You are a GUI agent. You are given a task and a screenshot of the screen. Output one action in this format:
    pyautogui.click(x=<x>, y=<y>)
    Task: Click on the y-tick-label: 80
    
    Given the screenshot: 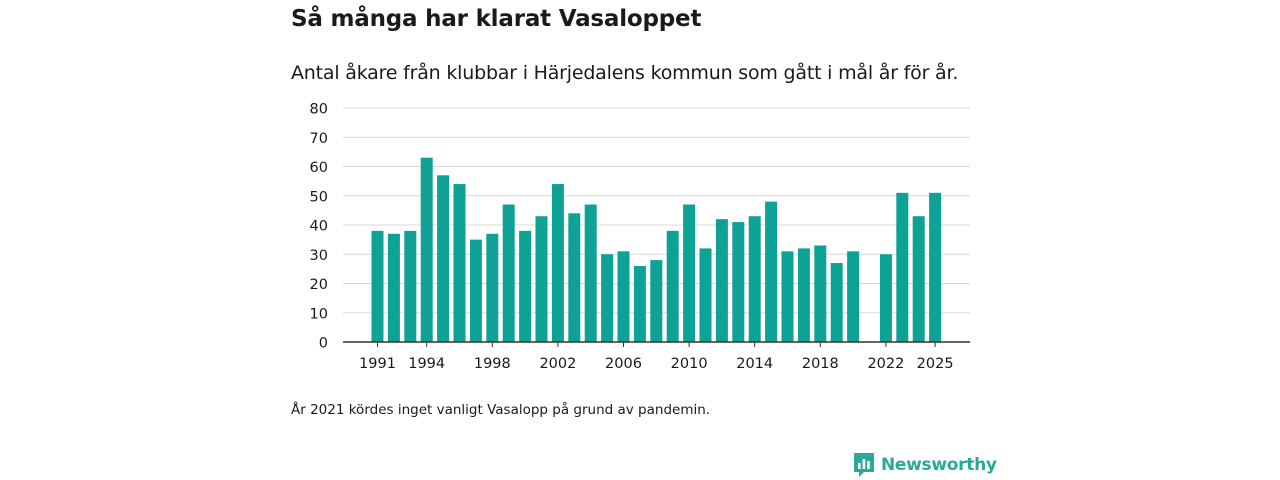 What is the action you would take?
    pyautogui.click(x=319, y=110)
    